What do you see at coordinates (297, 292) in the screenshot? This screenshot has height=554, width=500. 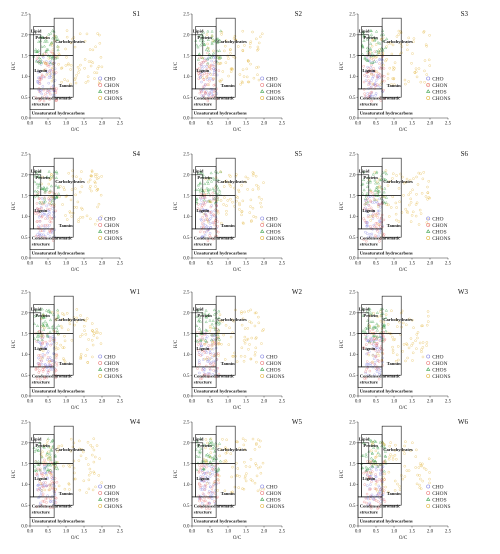 I see `panel-tag: W2` at bounding box center [297, 292].